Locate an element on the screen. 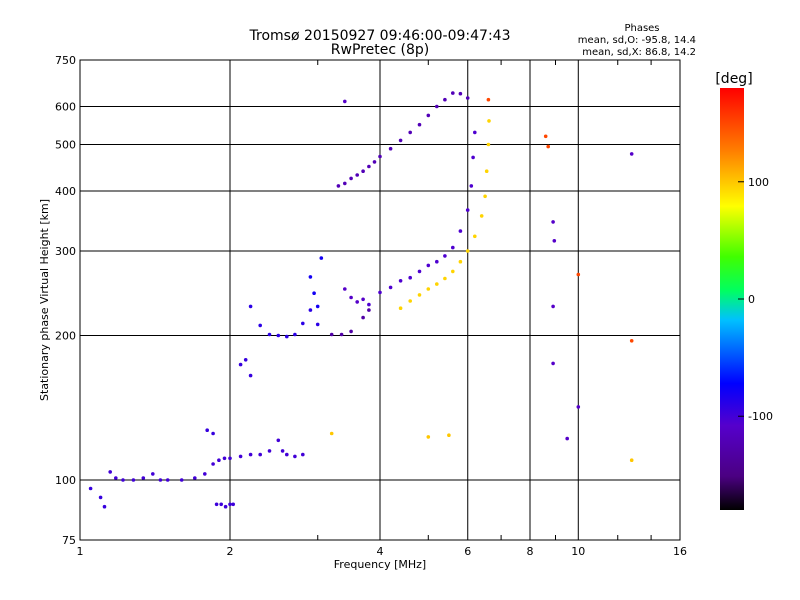  x-tick-label: 10 is located at coordinates (578, 551).